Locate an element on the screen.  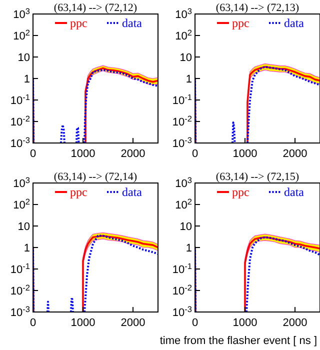
chart-title: (63,14) --> (72,14) is located at coordinates (96, 177).